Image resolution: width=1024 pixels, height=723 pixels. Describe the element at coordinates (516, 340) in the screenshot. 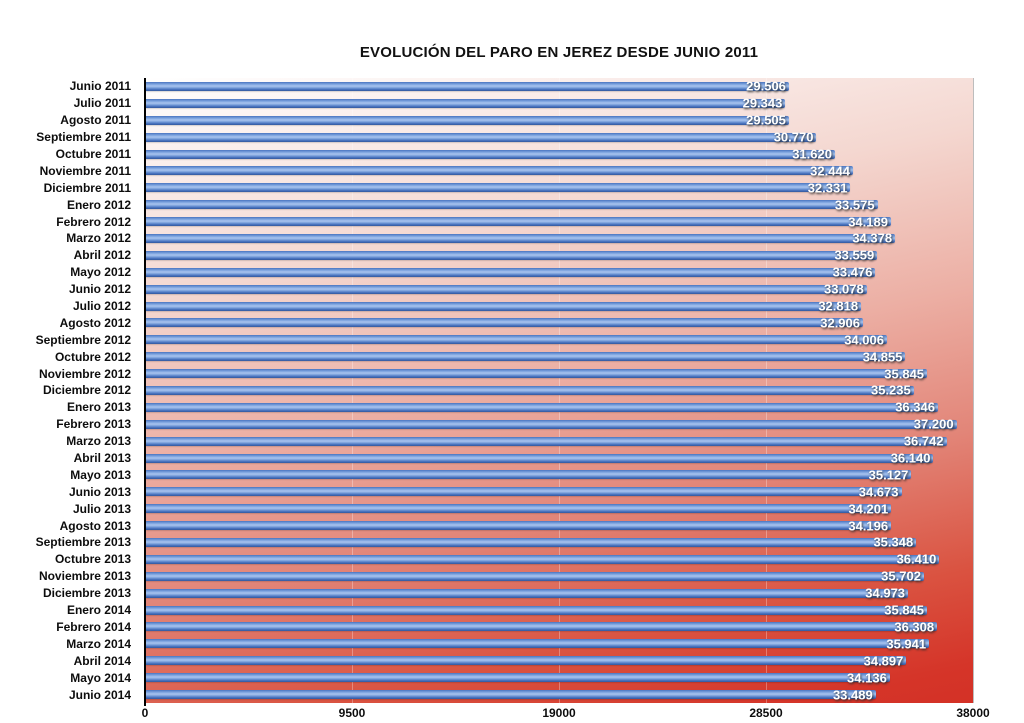

I see `bar: 34.006` at that location.